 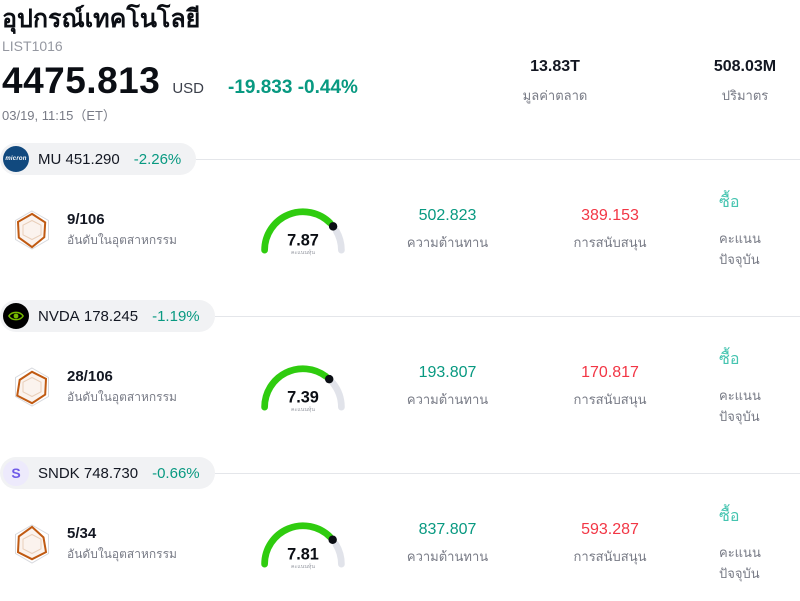 What do you see at coordinates (303, 397) in the screenshot?
I see `svg-text: 7.39` at bounding box center [303, 397].